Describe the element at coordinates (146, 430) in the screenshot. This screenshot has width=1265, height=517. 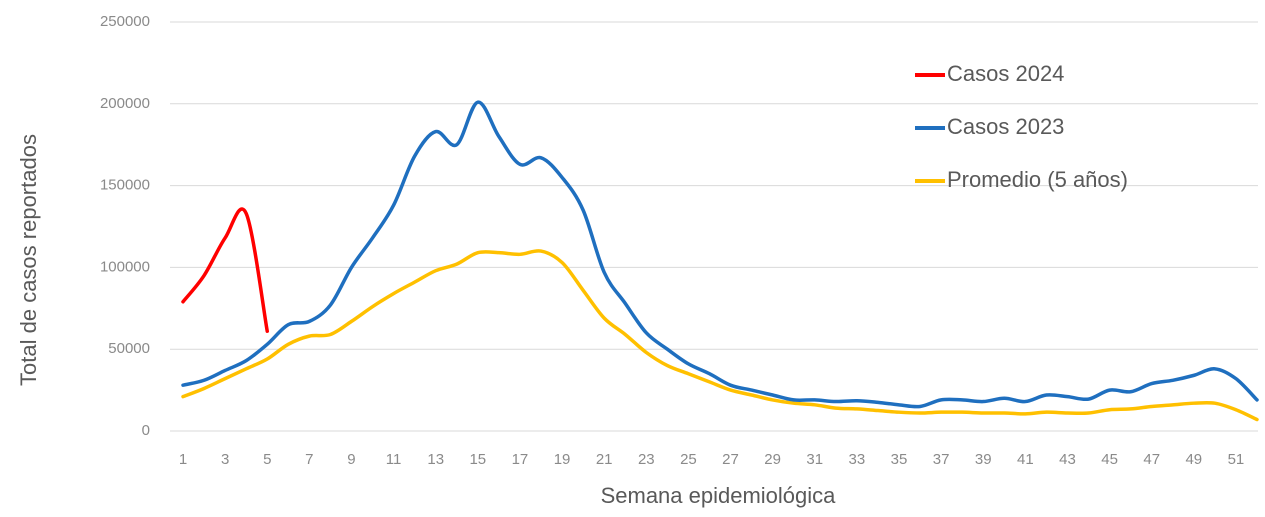
I see `y-tick-label: 0` at that location.